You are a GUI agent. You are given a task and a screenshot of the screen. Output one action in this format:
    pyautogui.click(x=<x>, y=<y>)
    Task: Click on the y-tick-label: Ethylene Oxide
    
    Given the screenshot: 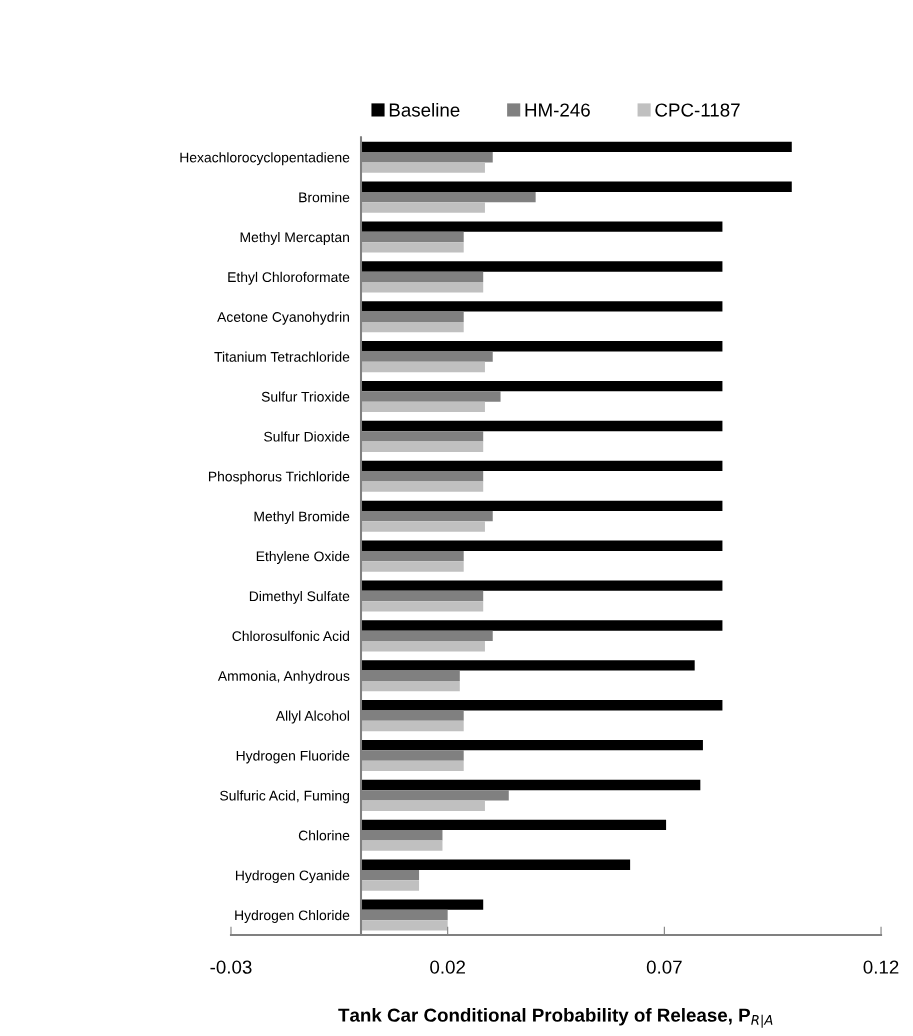 What is the action you would take?
    pyautogui.click(x=303, y=557)
    